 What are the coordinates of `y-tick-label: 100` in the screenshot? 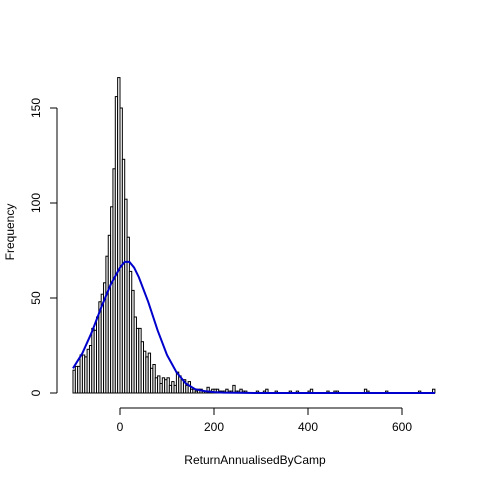 It's located at (36, 203).